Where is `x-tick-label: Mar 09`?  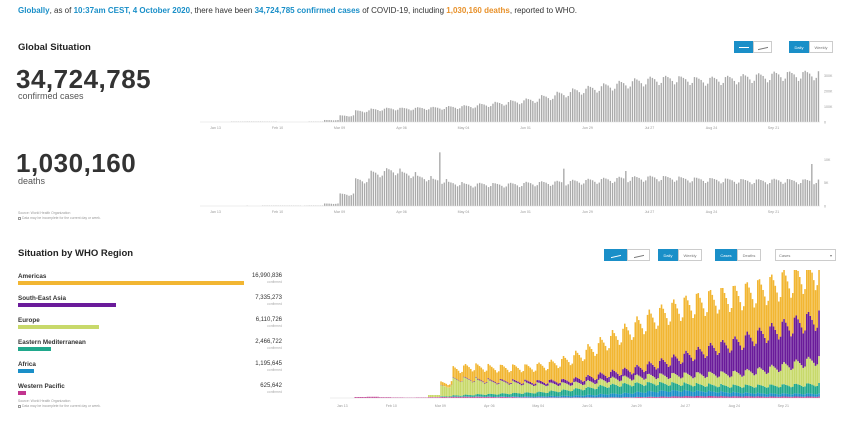
x-tick-label: Mar 09 is located at coordinates (440, 406).